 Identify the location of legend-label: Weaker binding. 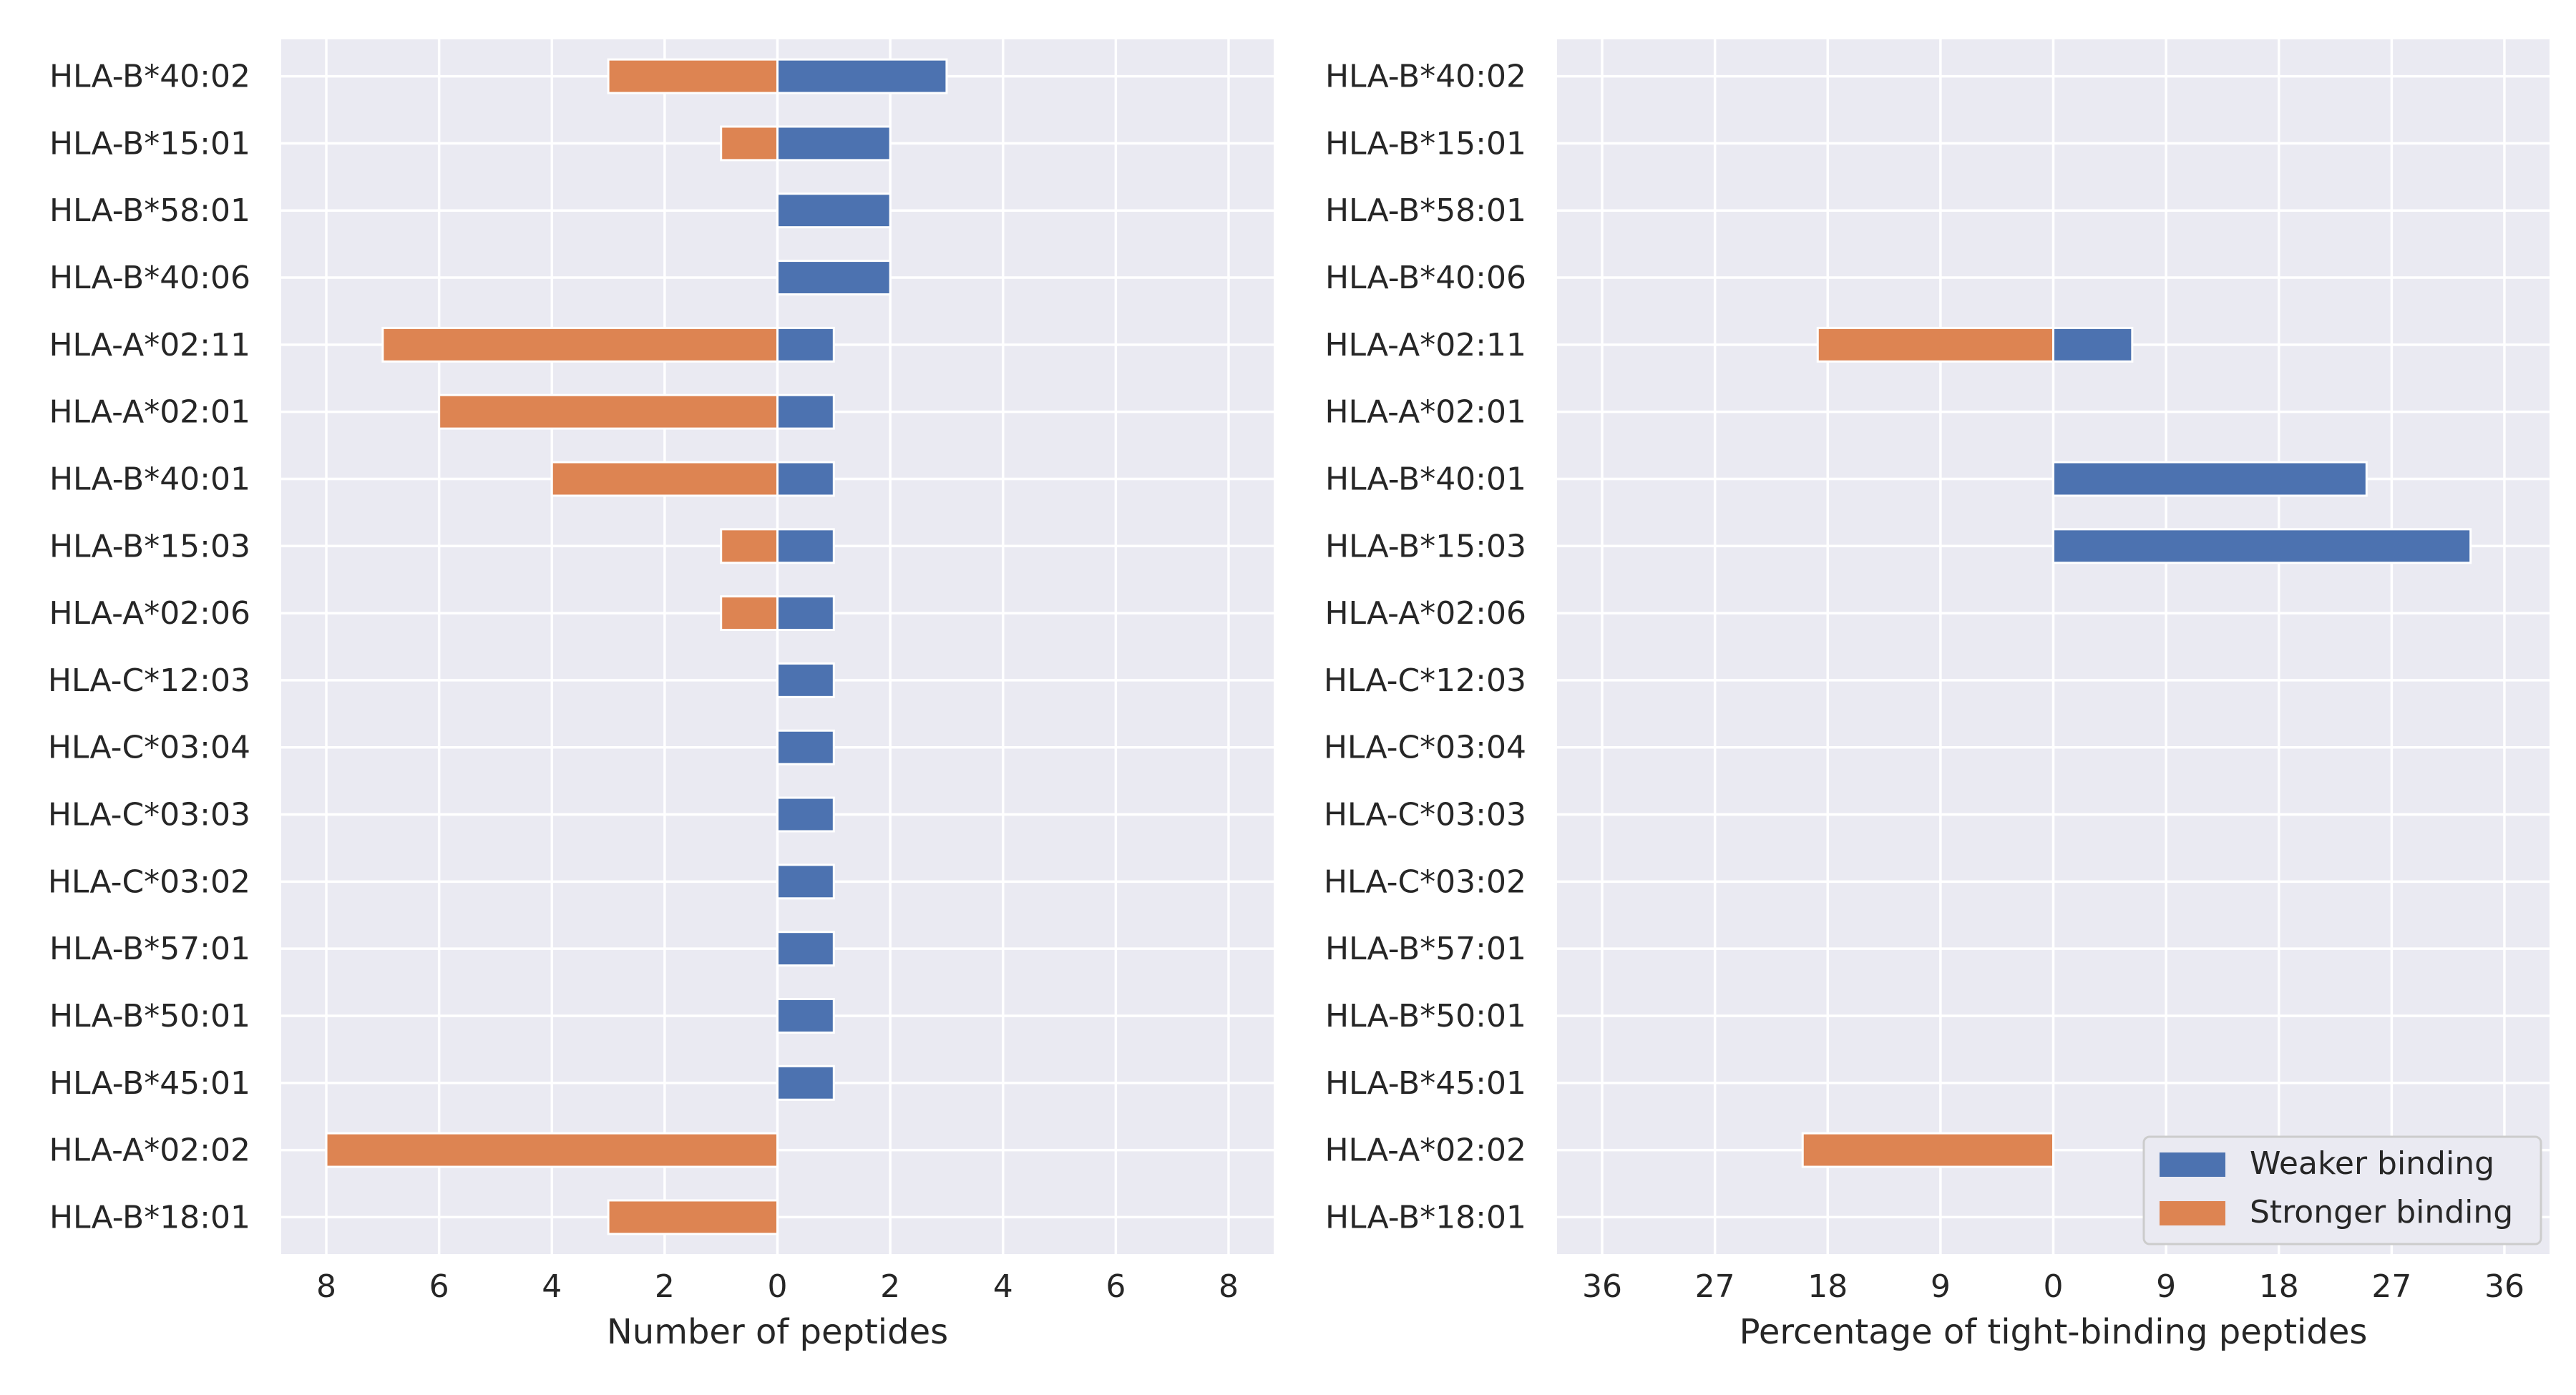
(2372, 1163).